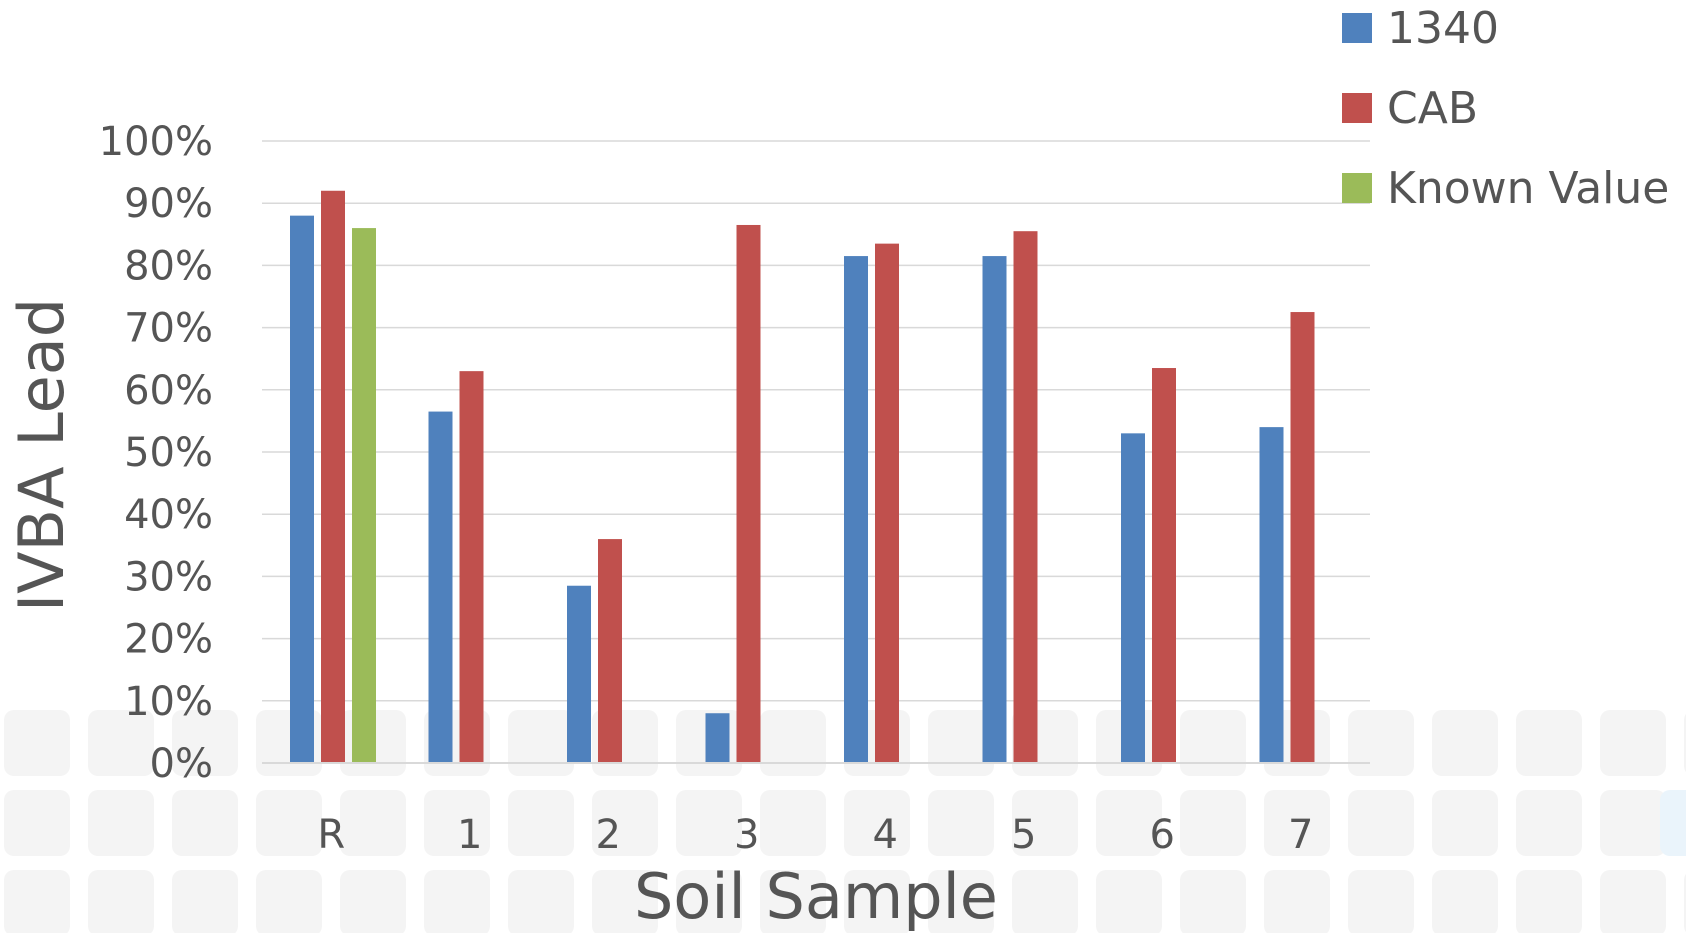  Describe the element at coordinates (1505, 108) in the screenshot. I see `legend: 1340 CAB Known Value` at that location.